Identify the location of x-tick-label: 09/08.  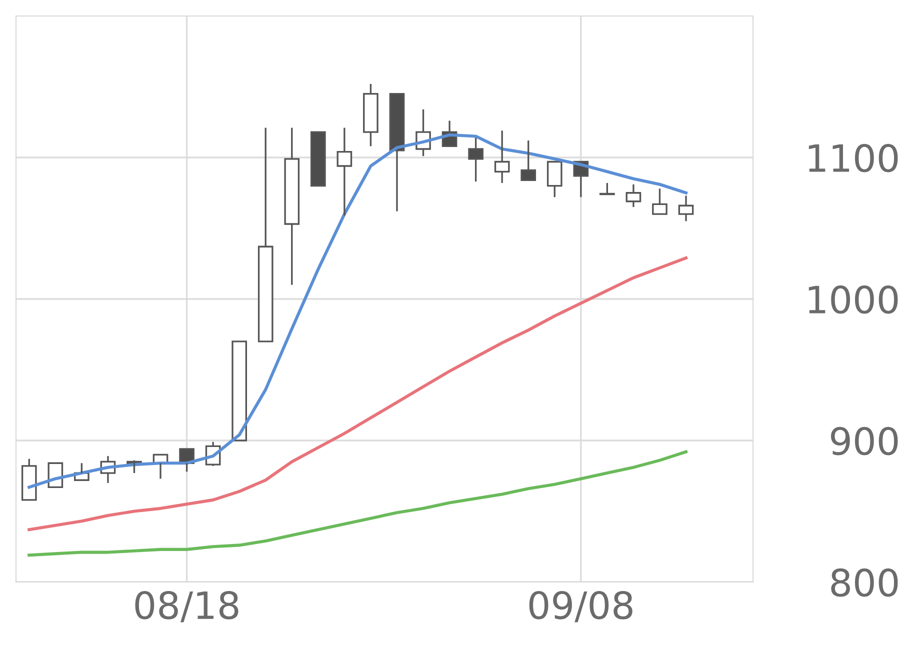
(580, 606).